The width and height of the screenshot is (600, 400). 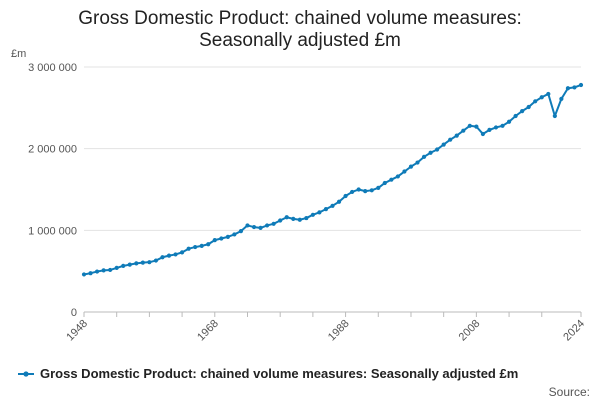 I want to click on x-tick-label: 1948, so click(x=77, y=331).